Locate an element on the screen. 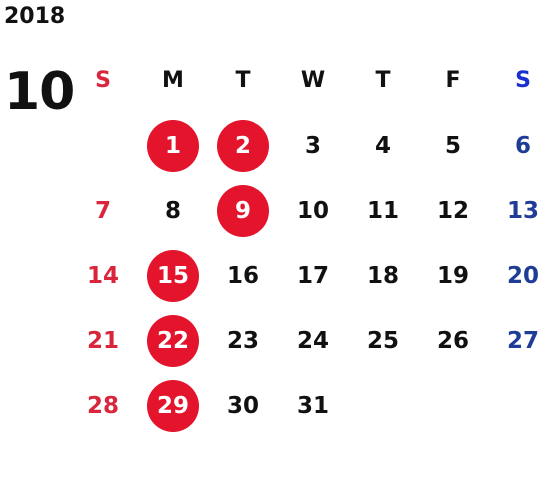  day-cell: 26 is located at coordinates (453, 340).